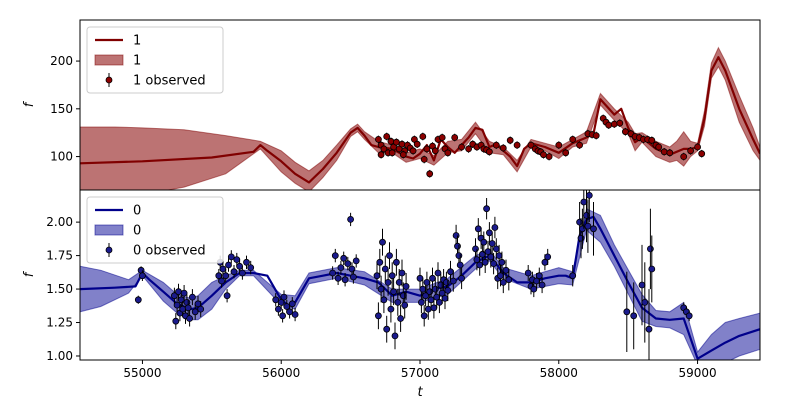 The image size is (800, 400). What do you see at coordinates (420, 370) in the screenshot?
I see `bottom-x-ticks: 55000 56000 57000 58000 59000` at bounding box center [420, 370].